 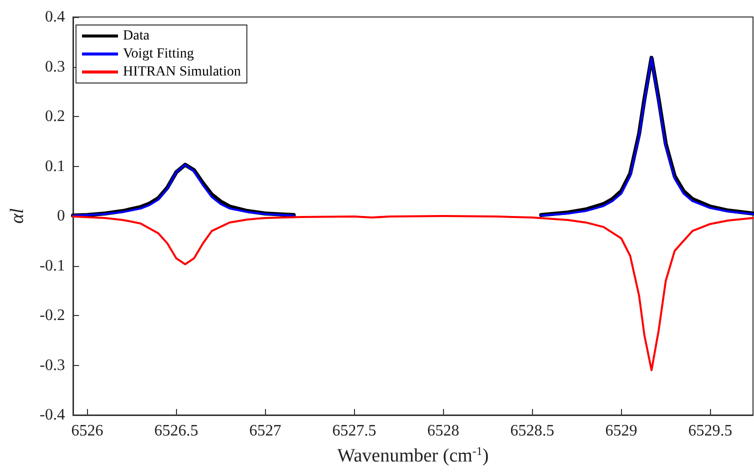 I want to click on y-tick-label: -0.4, so click(x=52, y=415).